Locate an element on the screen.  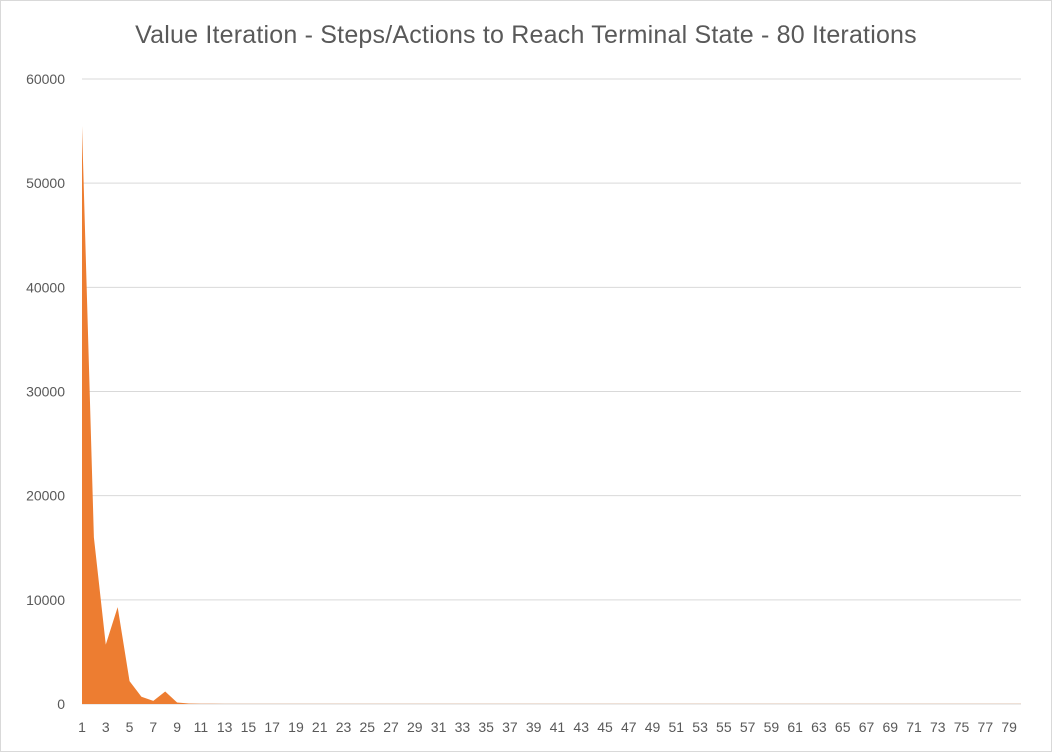
y-tick-label: 60000 is located at coordinates (45, 79).